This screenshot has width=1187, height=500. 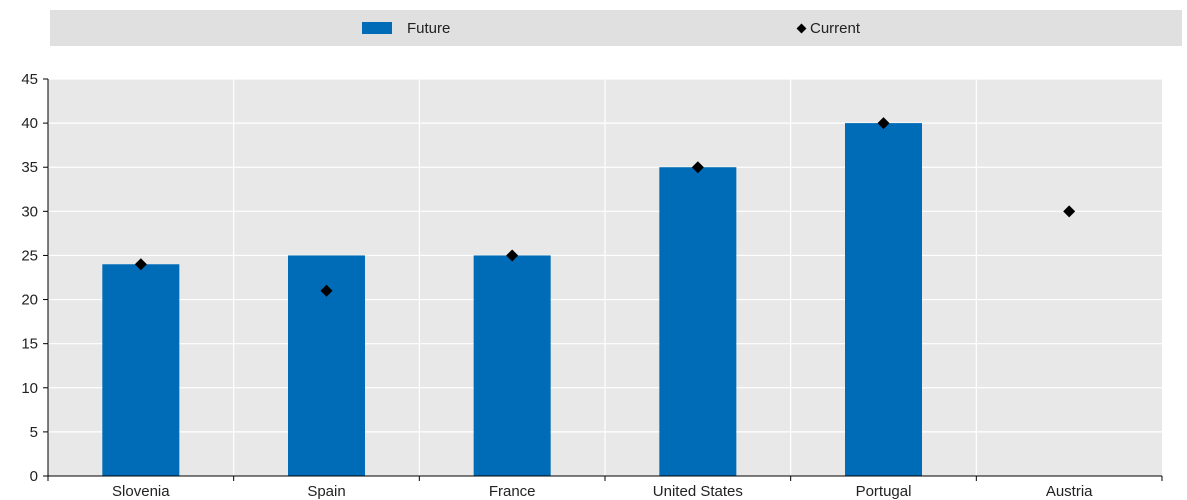 I want to click on marker-current-france, so click(x=512, y=255).